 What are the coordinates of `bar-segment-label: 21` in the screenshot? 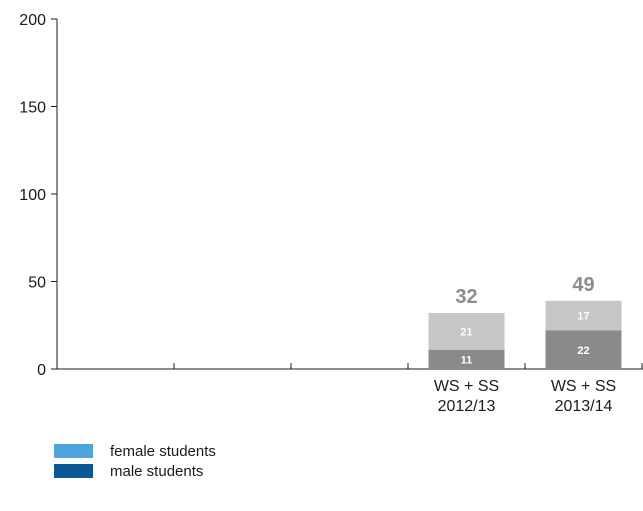 It's located at (466, 332).